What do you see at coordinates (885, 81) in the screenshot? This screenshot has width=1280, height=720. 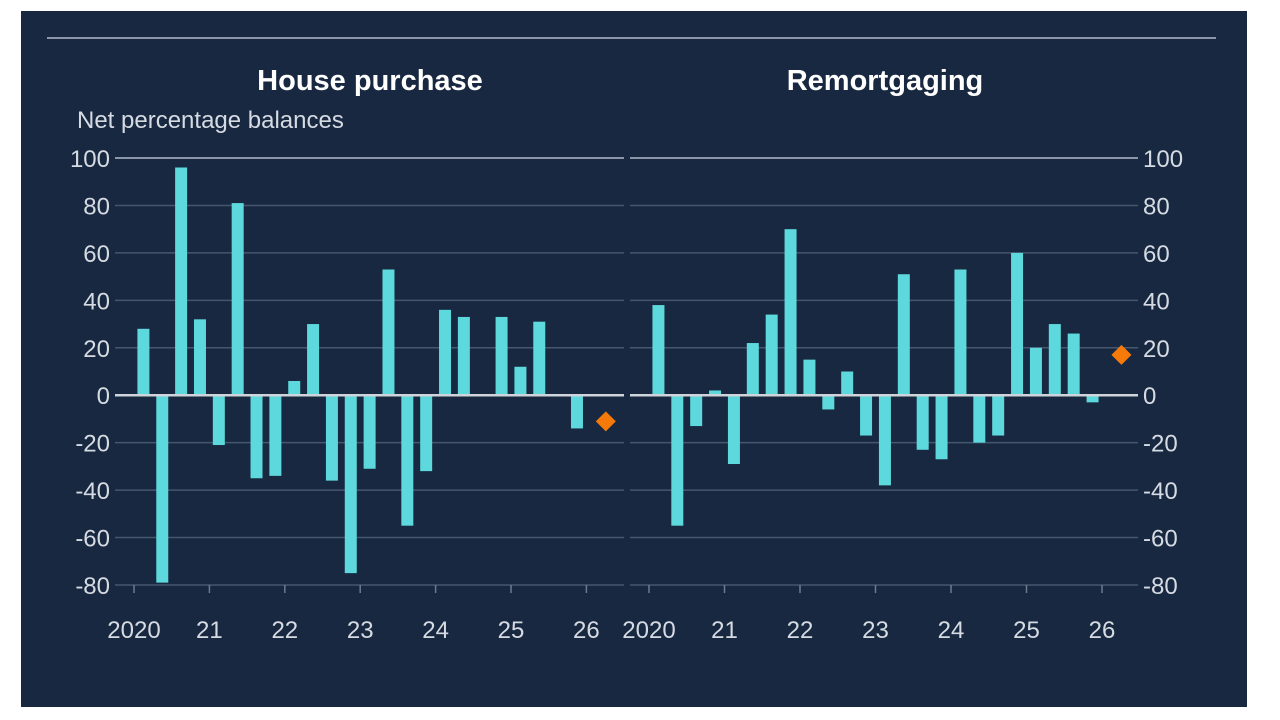 I see `chart-title-remortgaging: Remortgaging` at bounding box center [885, 81].